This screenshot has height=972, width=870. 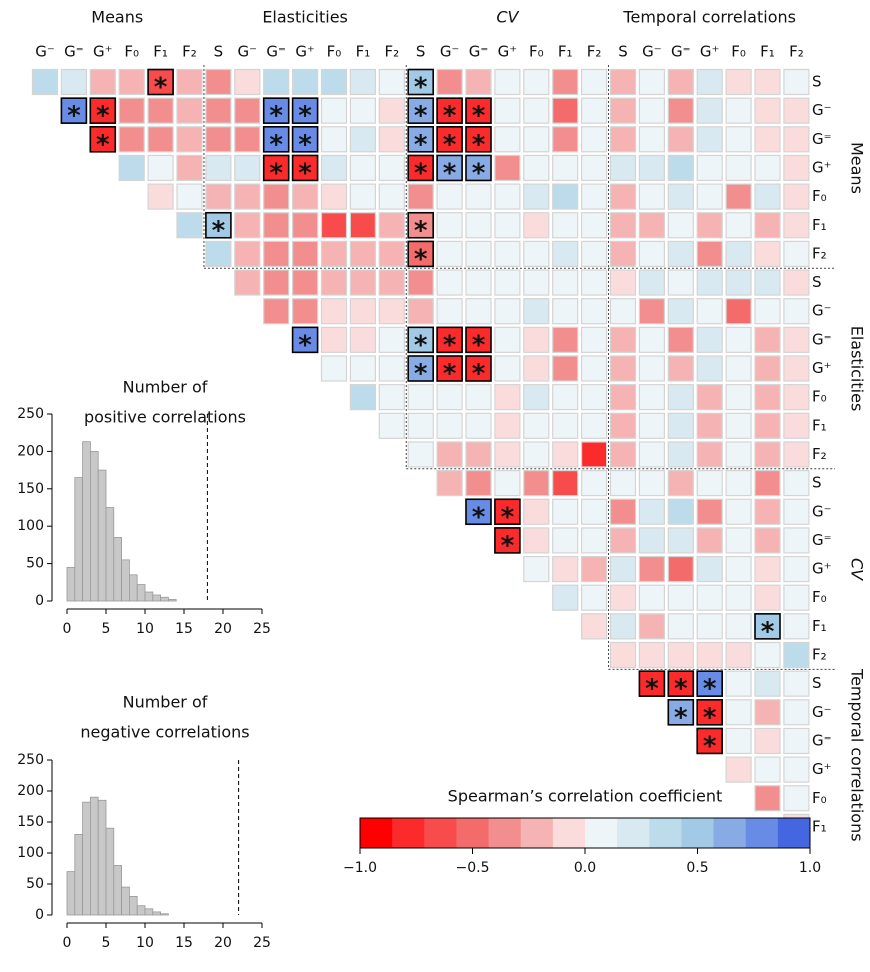 What do you see at coordinates (857, 569) in the screenshot?
I see `row-group-label: CV` at bounding box center [857, 569].